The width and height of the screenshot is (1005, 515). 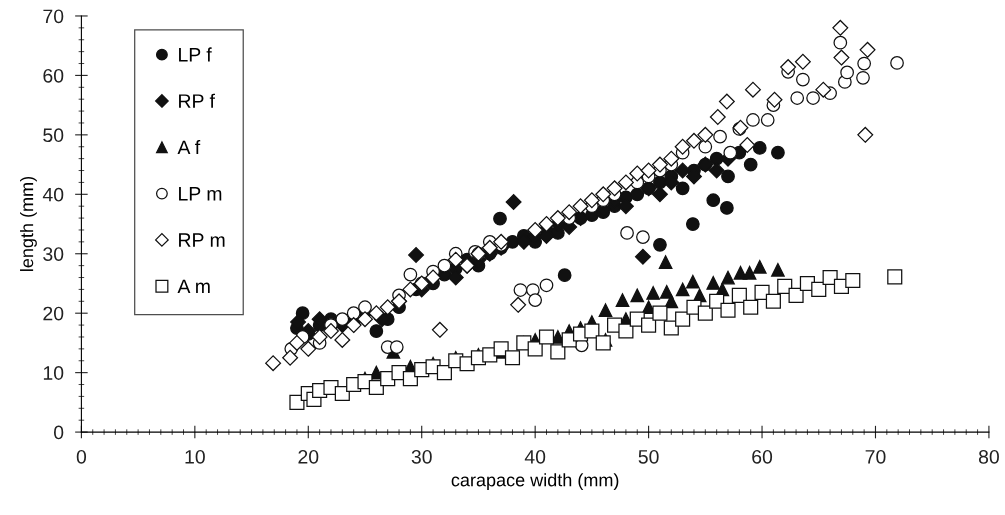 What do you see at coordinates (193, 286) in the screenshot?
I see `legend-label: A m` at bounding box center [193, 286].